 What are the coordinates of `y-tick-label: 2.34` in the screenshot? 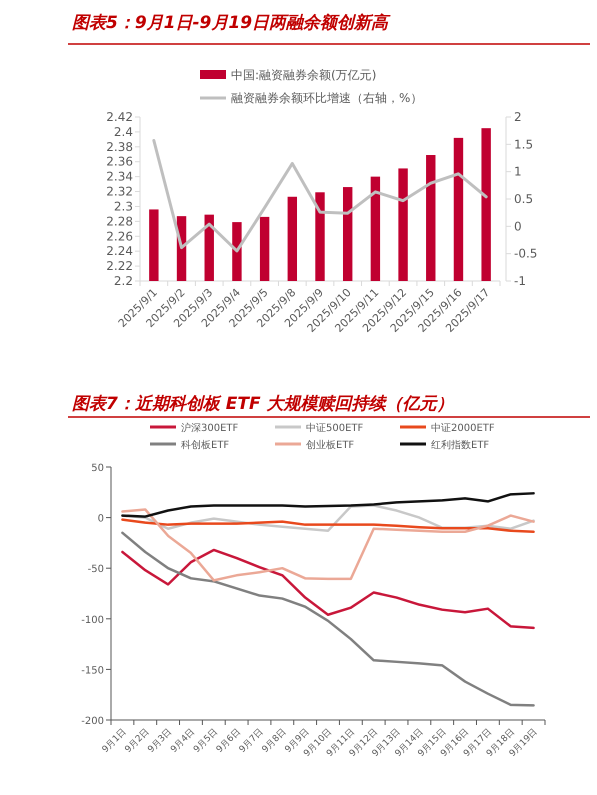 It's located at (119, 177).